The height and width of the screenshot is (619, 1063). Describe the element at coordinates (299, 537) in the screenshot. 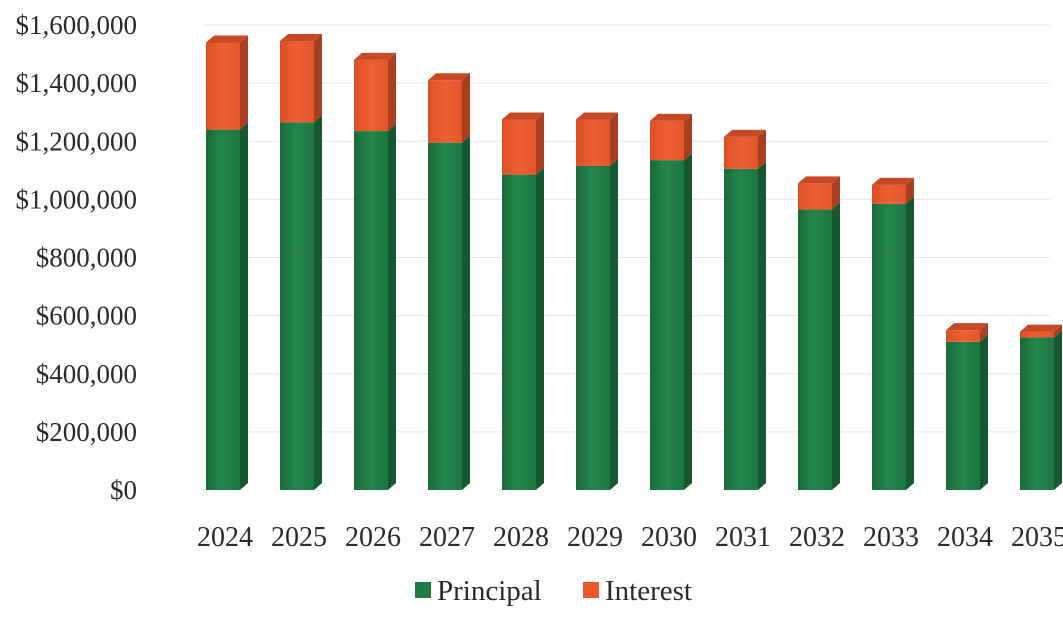

I see `x-tick-label: 2025` at that location.